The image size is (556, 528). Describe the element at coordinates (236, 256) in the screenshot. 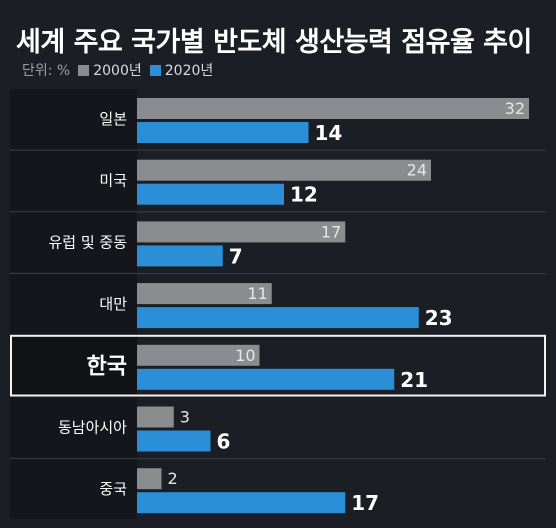

I see `value-label-2020: 7` at that location.